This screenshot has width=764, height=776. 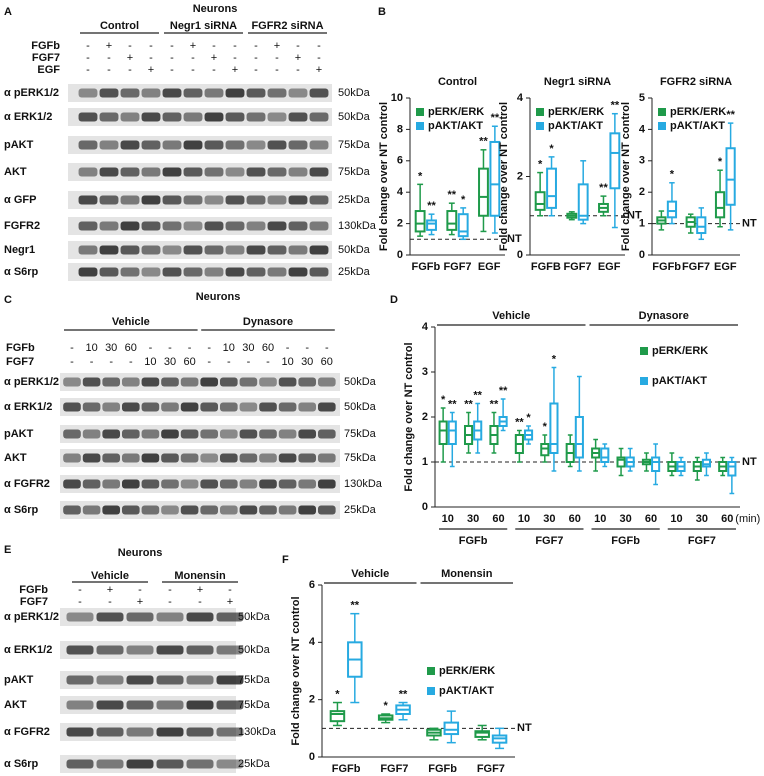 I want to click on y-tick-label: 3, so click(x=425, y=372).